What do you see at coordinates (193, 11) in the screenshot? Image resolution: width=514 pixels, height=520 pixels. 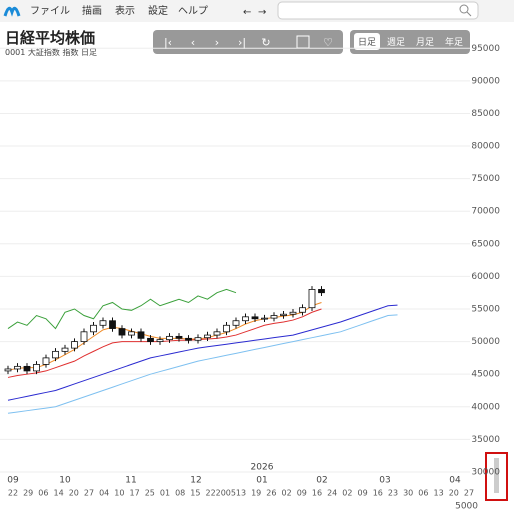 I see `menu-item: ヘルプ` at bounding box center [193, 11].